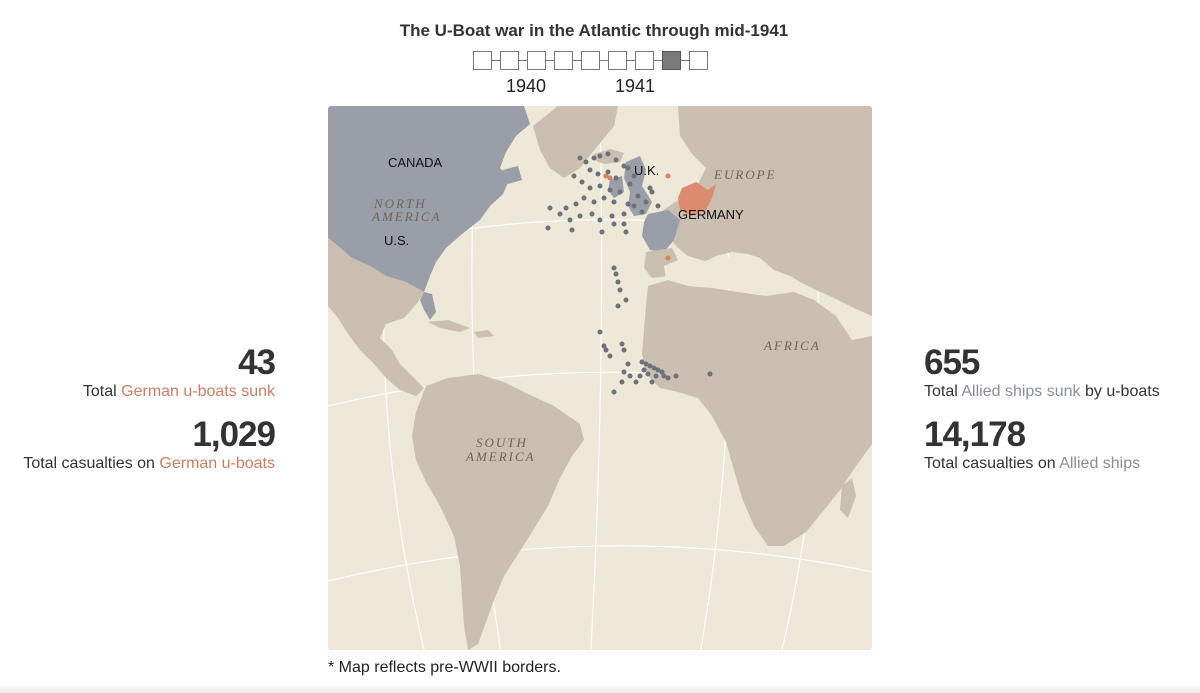 The image size is (1200, 693). What do you see at coordinates (697, 199) in the screenshot?
I see `germany-land` at bounding box center [697, 199].